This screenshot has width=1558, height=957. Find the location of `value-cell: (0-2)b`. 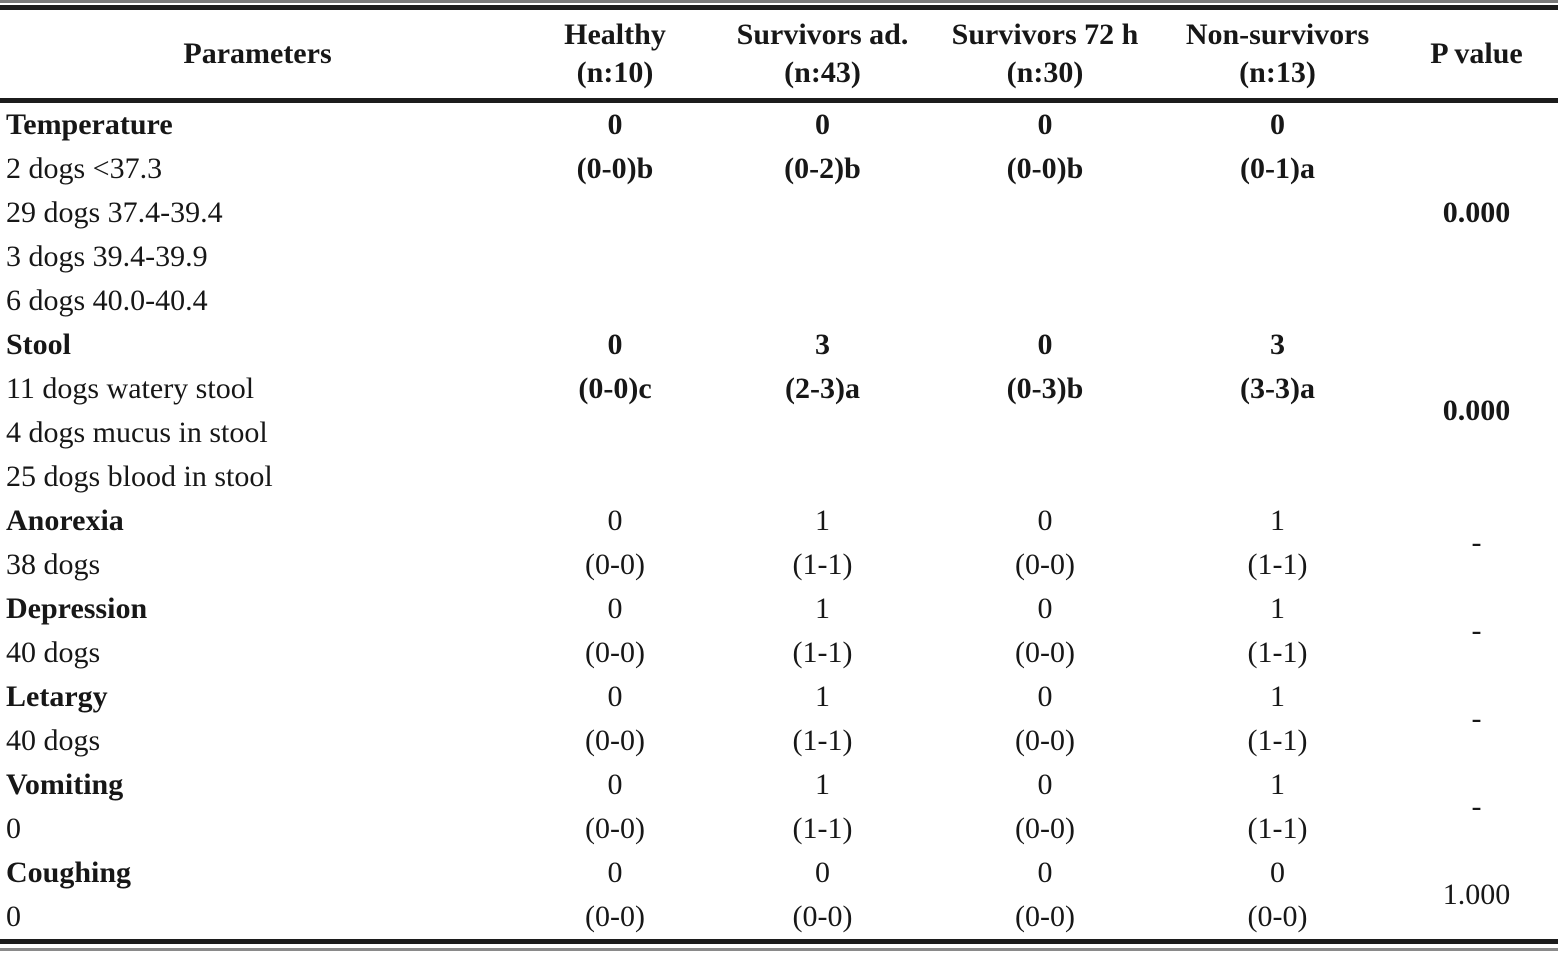

value-cell: (0-2)b is located at coordinates (822, 168).